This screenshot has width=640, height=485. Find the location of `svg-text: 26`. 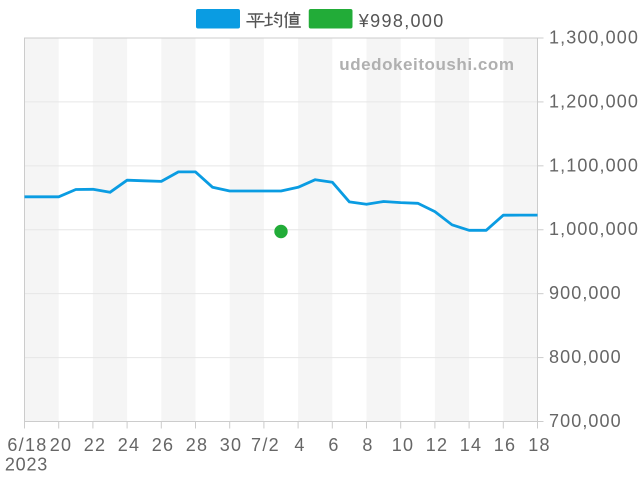

svg-text: 26 is located at coordinates (163, 445).